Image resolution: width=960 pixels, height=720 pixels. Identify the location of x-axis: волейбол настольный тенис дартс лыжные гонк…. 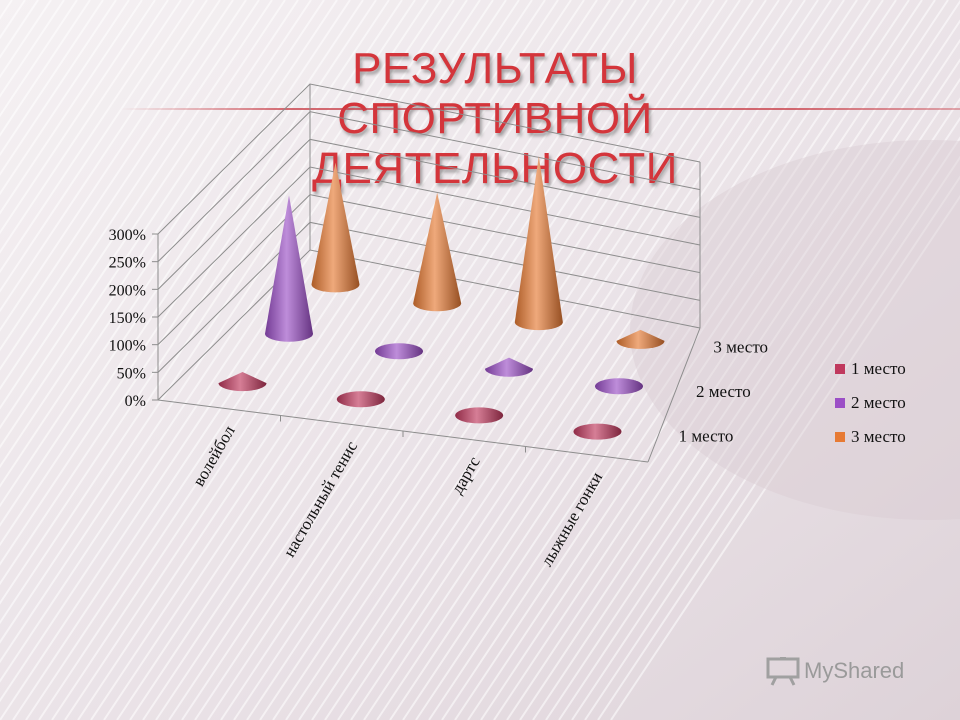
(397, 492).